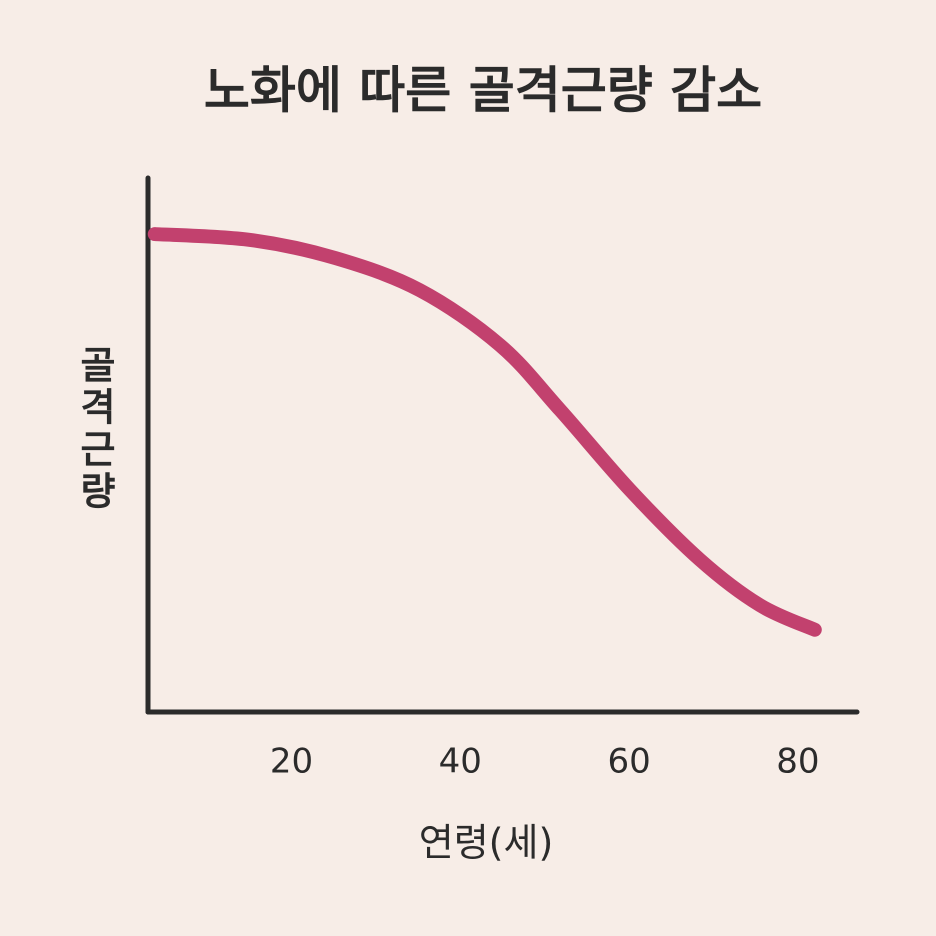  I want to click on x-tick-label: 80, so click(797, 762).